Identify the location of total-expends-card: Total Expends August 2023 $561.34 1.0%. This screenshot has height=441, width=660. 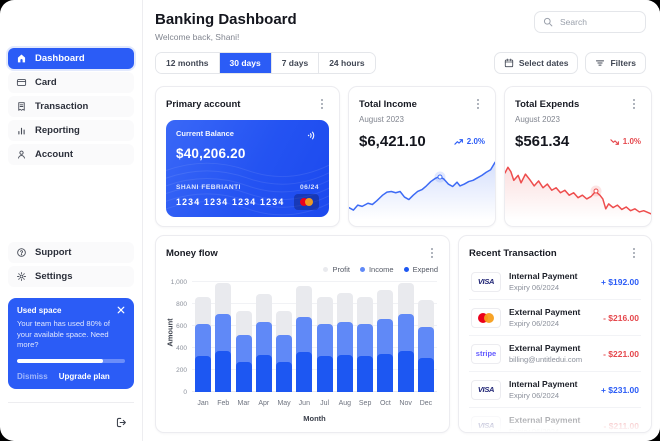
(578, 156).